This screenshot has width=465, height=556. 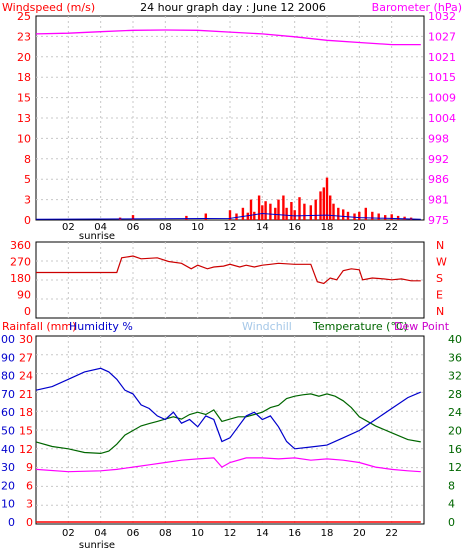 What do you see at coordinates (441, 262) in the screenshot?
I see `compass-tick-label: W` at bounding box center [441, 262].